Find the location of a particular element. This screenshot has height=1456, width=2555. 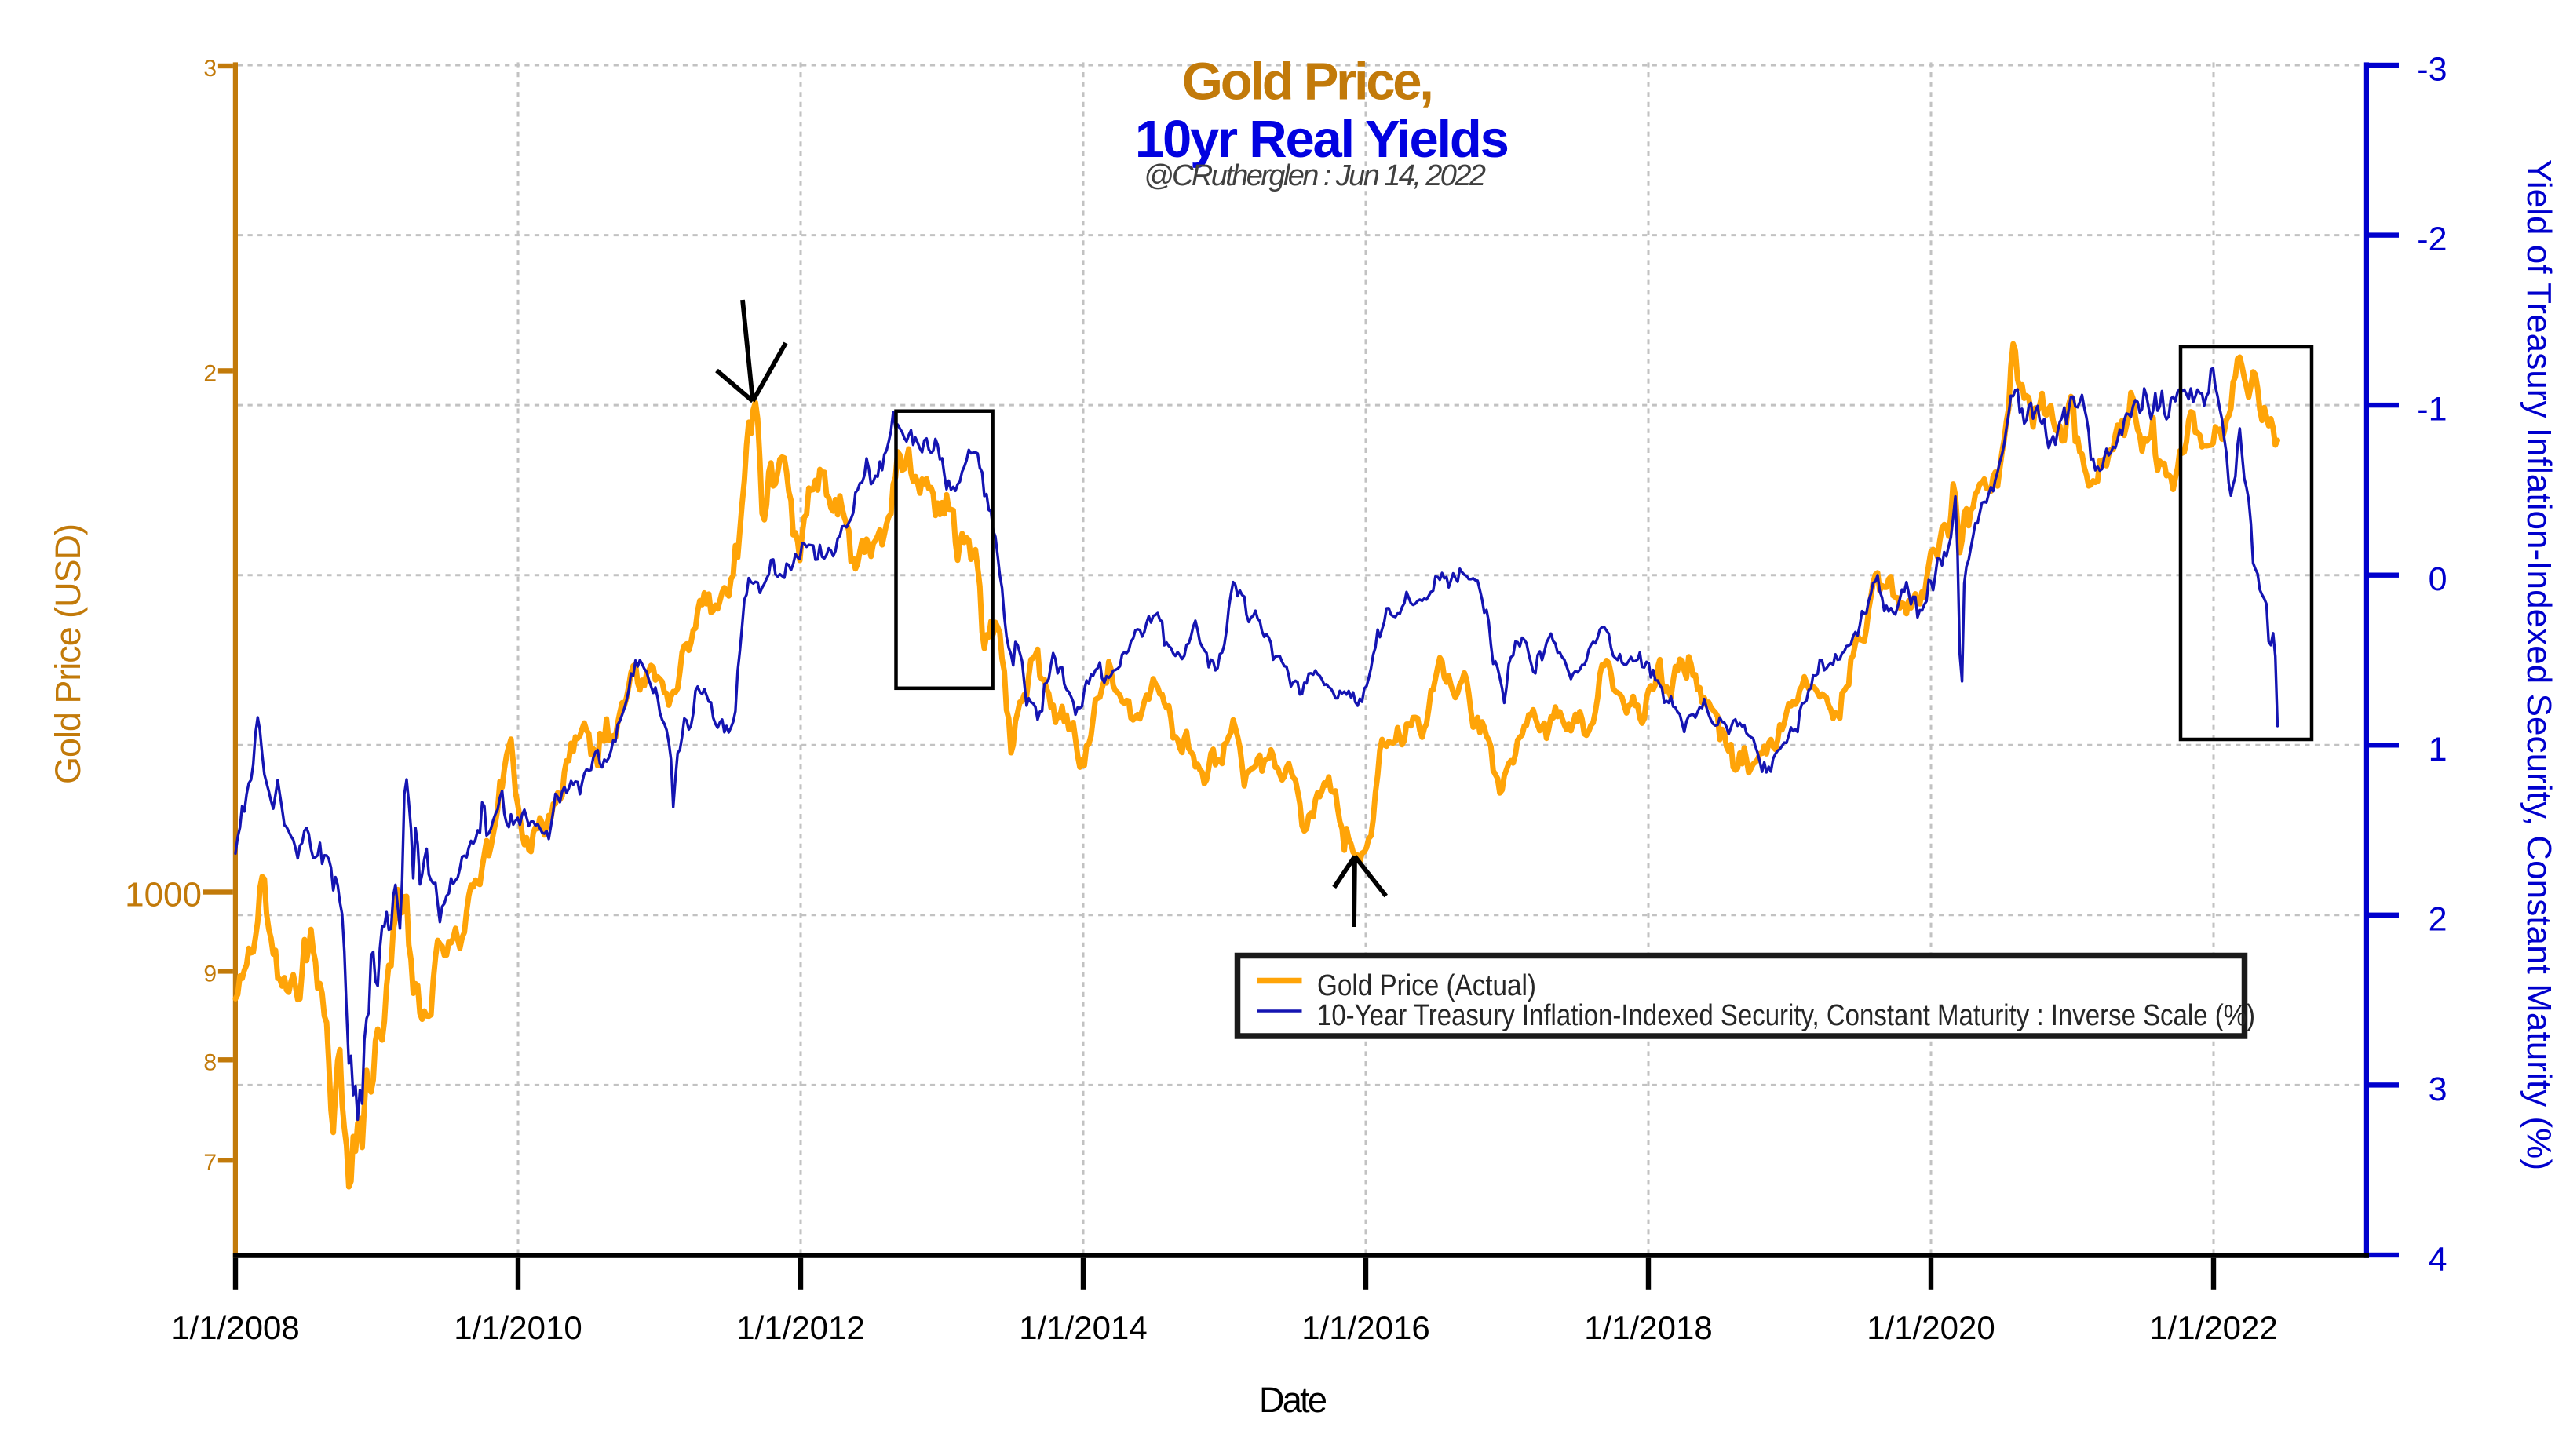

svg-text: 4 is located at coordinates (2438, 1260).